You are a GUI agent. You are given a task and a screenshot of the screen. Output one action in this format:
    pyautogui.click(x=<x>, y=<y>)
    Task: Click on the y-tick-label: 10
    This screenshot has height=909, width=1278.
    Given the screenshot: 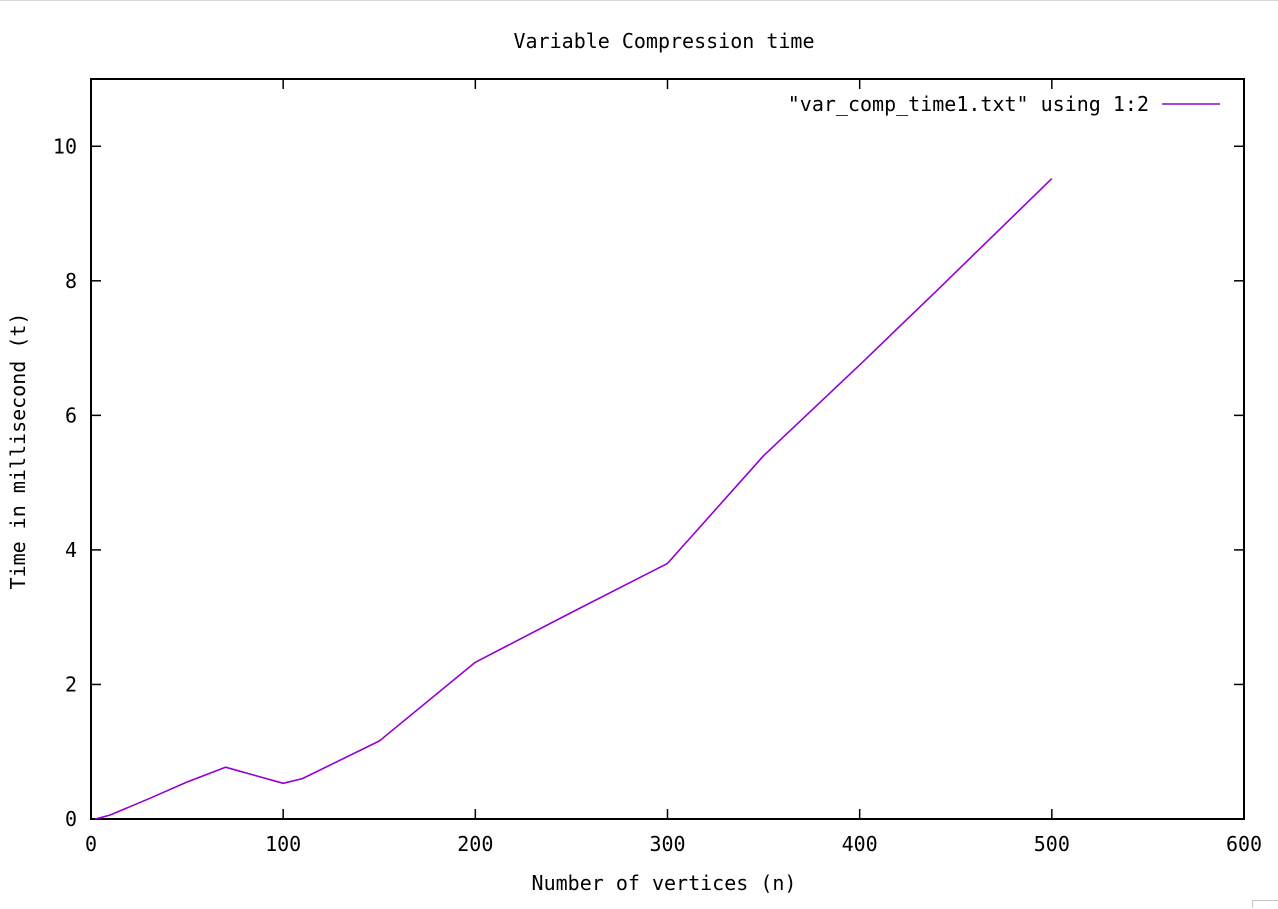 What is the action you would take?
    pyautogui.click(x=65, y=146)
    